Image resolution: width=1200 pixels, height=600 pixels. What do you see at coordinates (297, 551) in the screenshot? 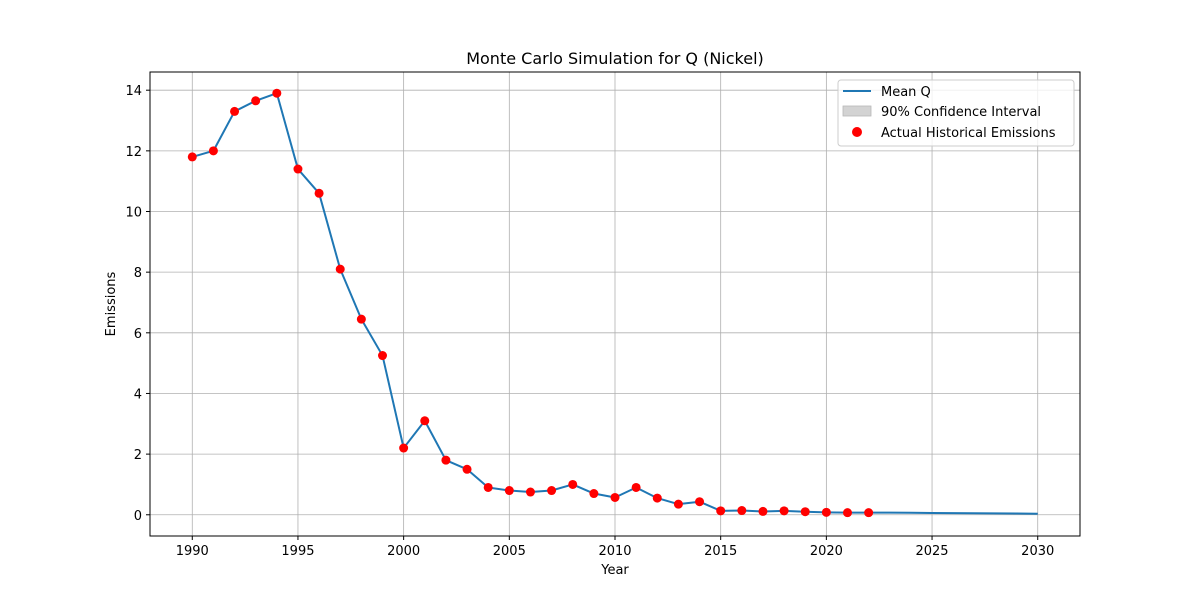
I see `x-tick-label: 1995` at bounding box center [297, 551].